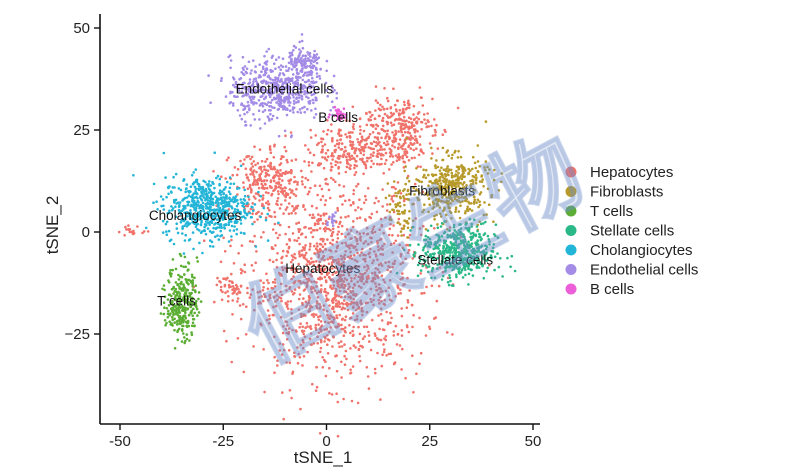 Image resolution: width=800 pixels, height=476 pixels. I want to click on legend-marker, so click(571, 250).